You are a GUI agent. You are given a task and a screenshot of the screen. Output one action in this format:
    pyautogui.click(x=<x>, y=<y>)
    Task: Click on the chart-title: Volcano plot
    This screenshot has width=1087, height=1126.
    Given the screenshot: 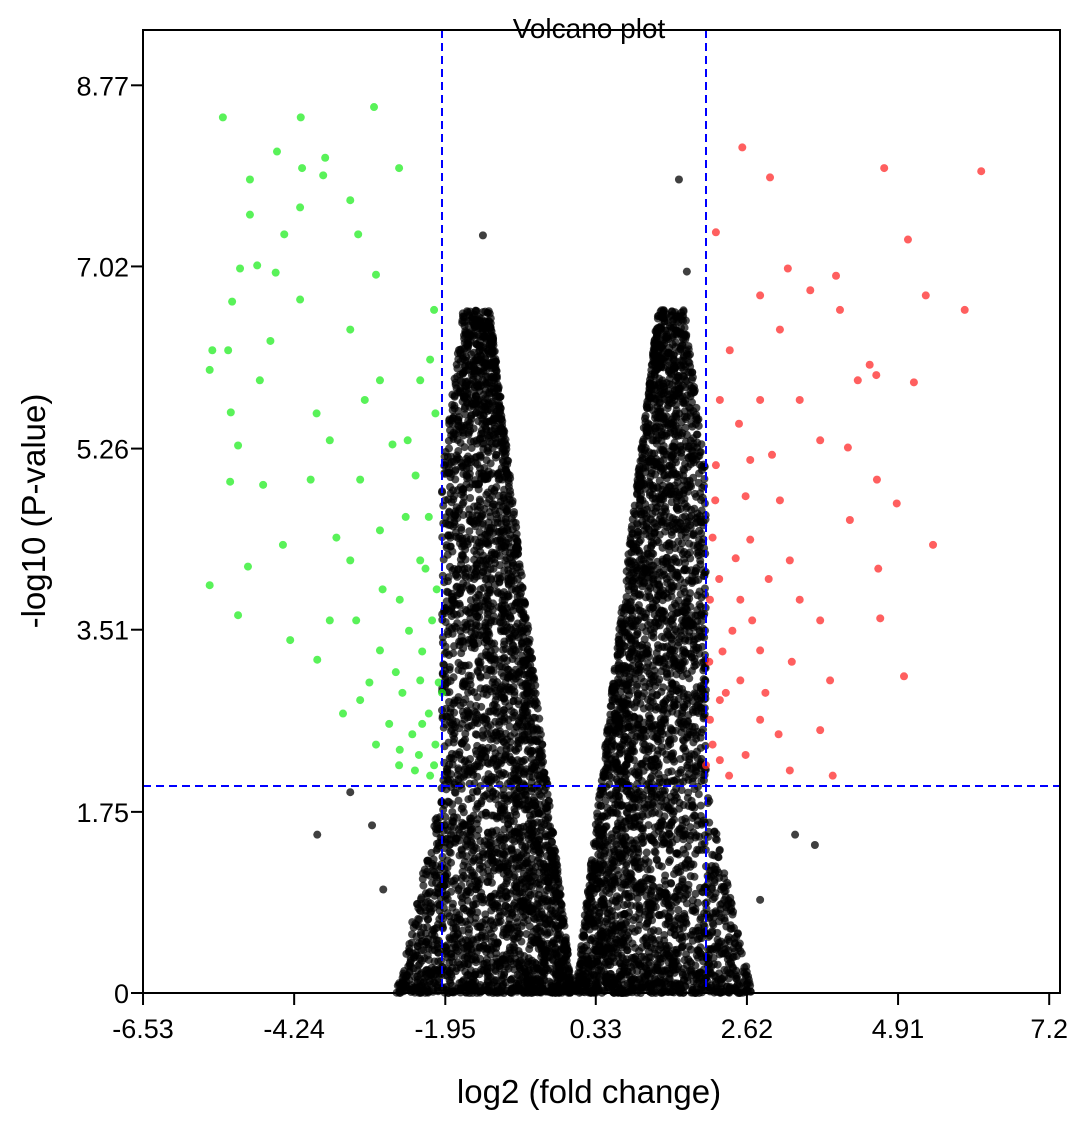 What is the action you would take?
    pyautogui.click(x=589, y=28)
    